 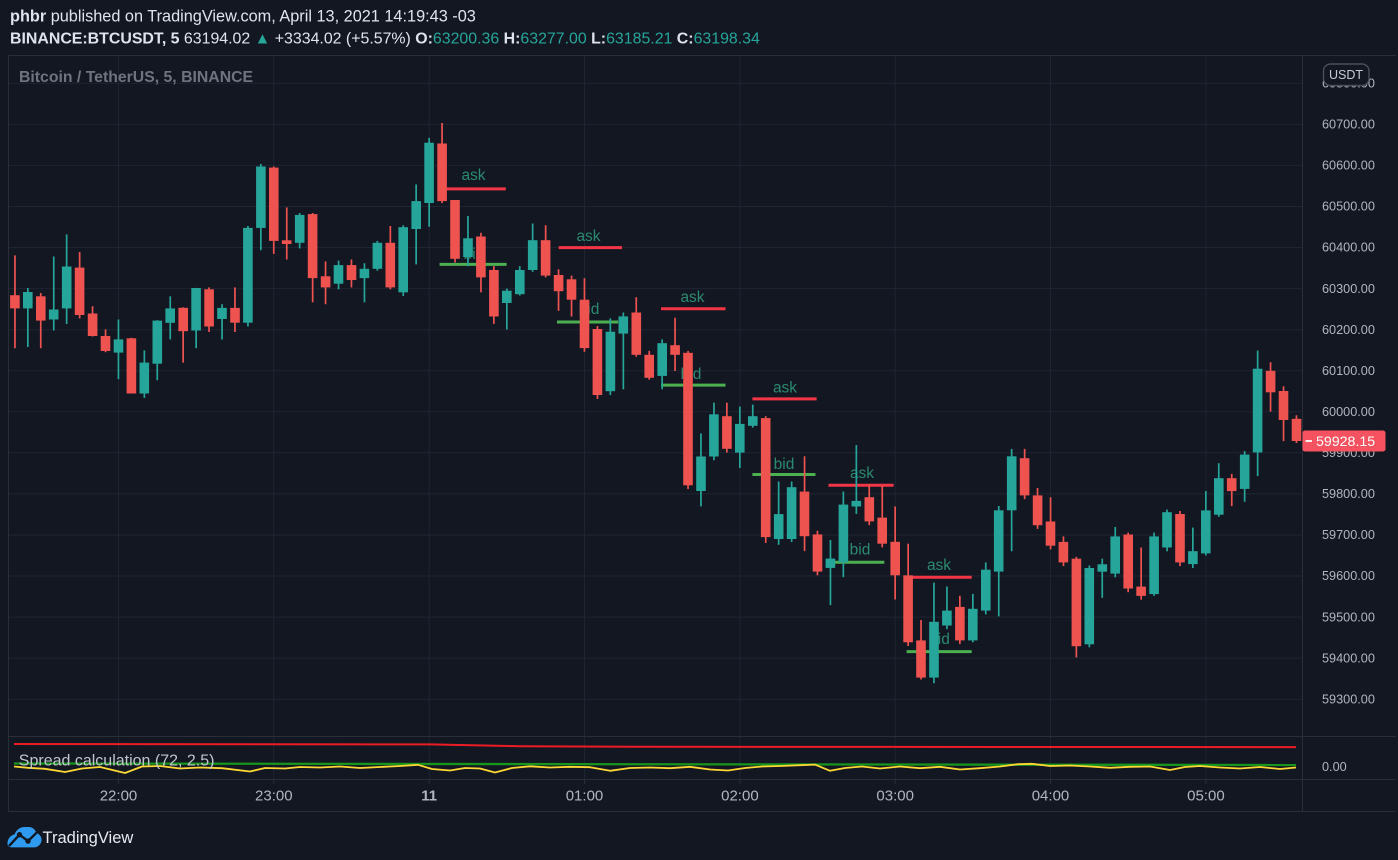 I want to click on svg-text: USDT, so click(x=1346, y=75).